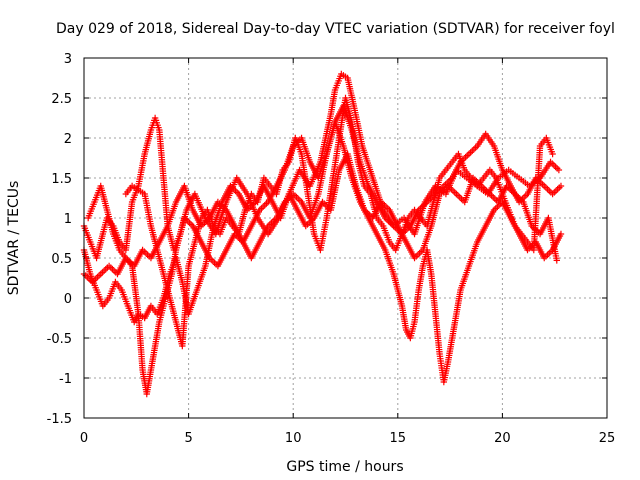  Describe the element at coordinates (68, 299) in the screenshot. I see `y-tick-label: 0` at that location.